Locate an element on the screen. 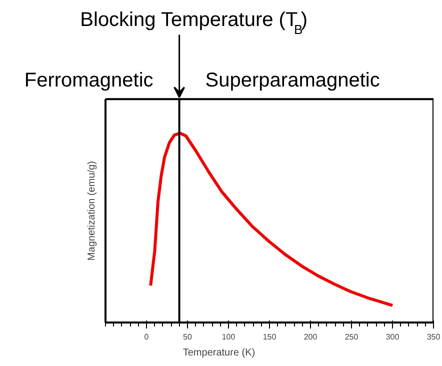 The image size is (442, 366). text: Superparamagnetic is located at coordinates (292, 81).